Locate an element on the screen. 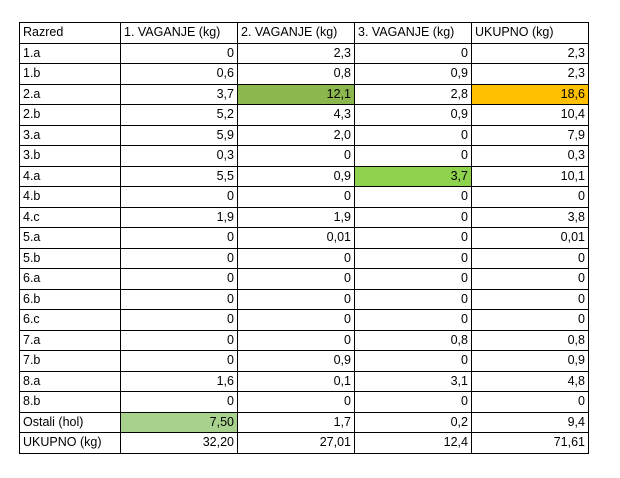  value-cell: 3,8 is located at coordinates (530, 217).